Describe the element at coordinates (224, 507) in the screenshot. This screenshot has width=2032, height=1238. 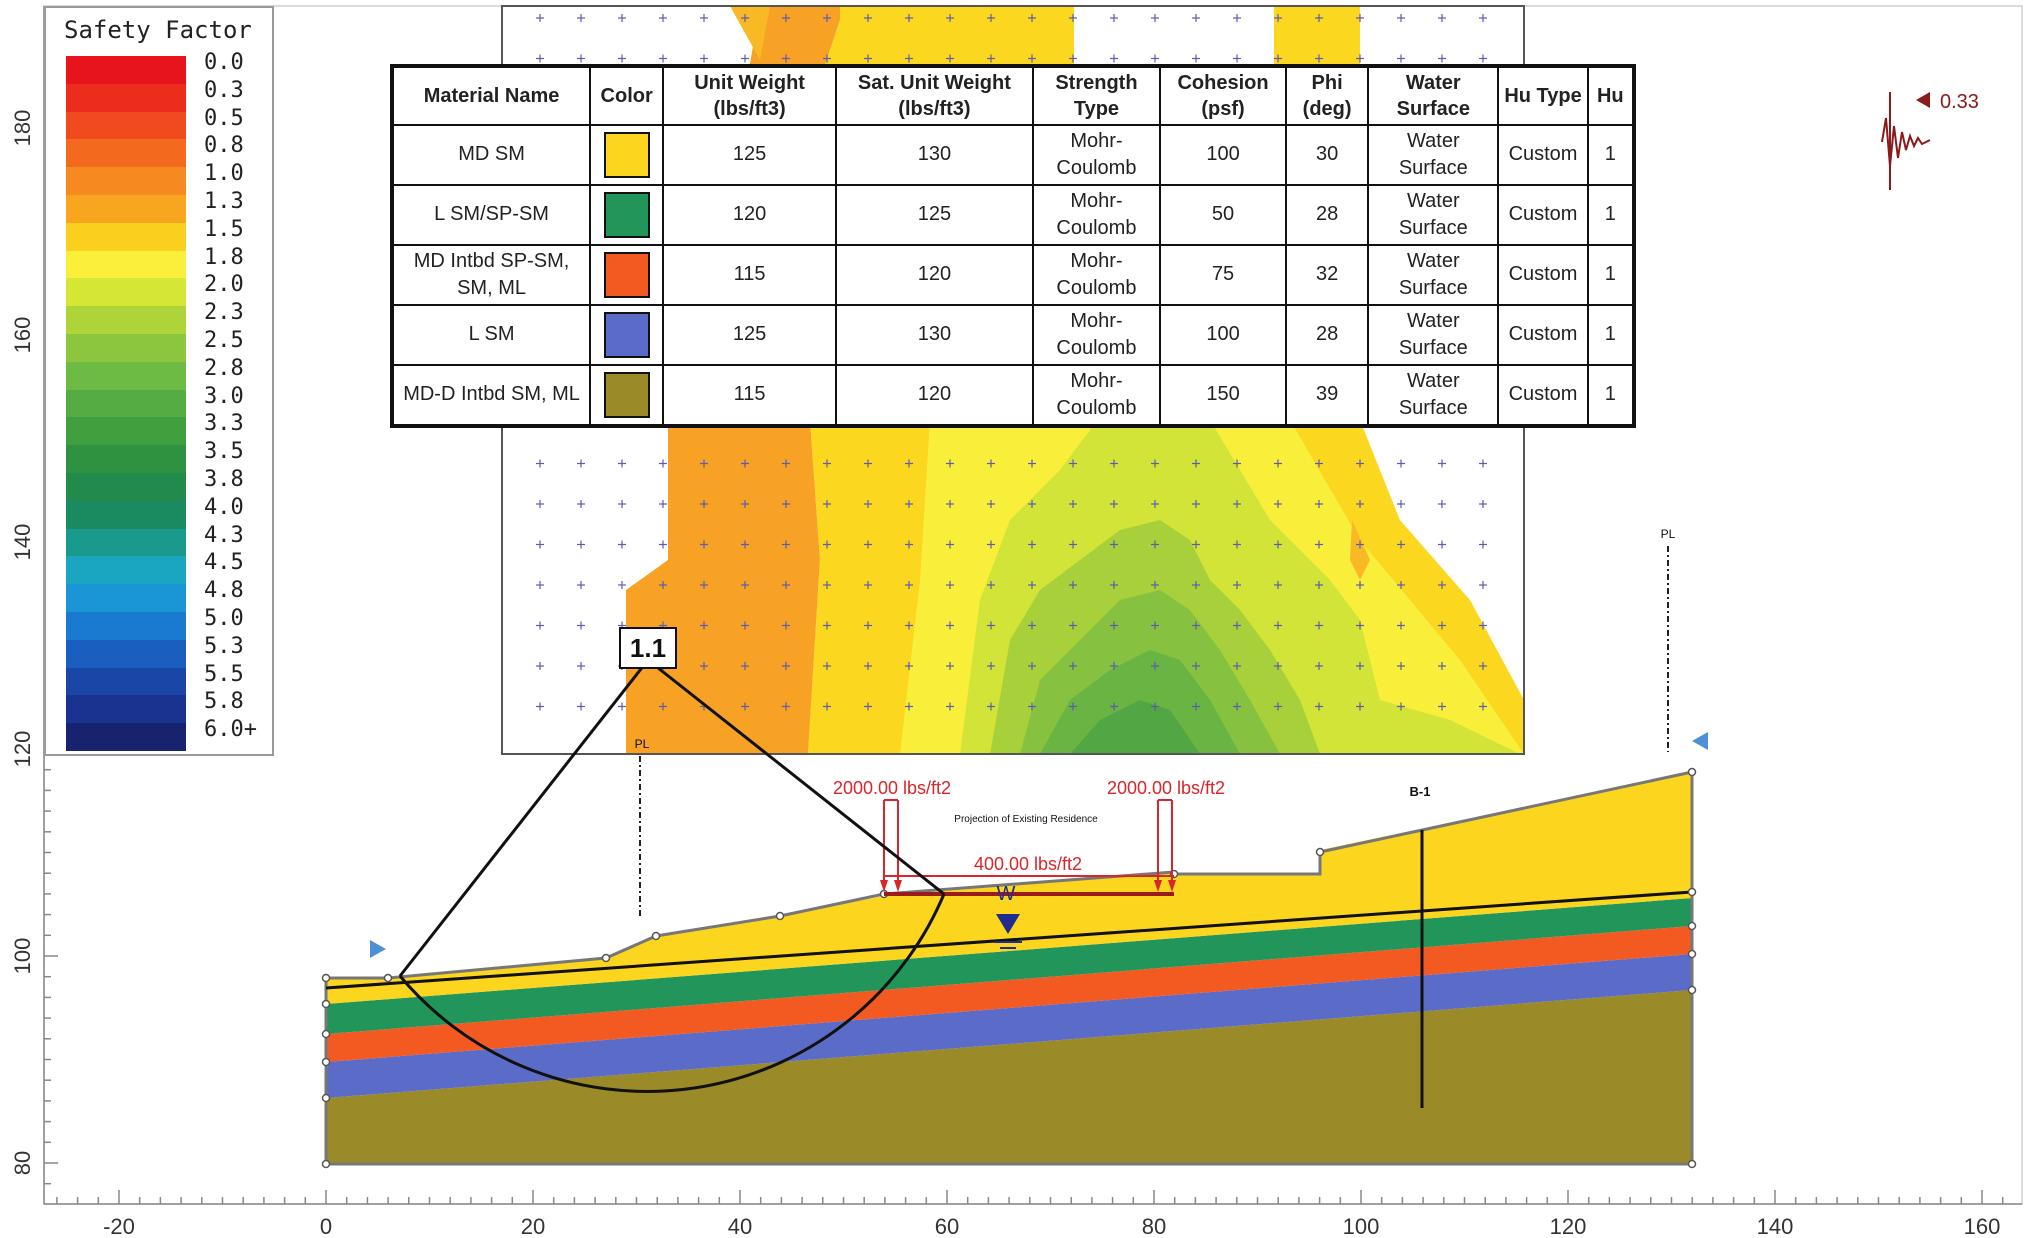
I see `legend-label: 4.0` at that location.